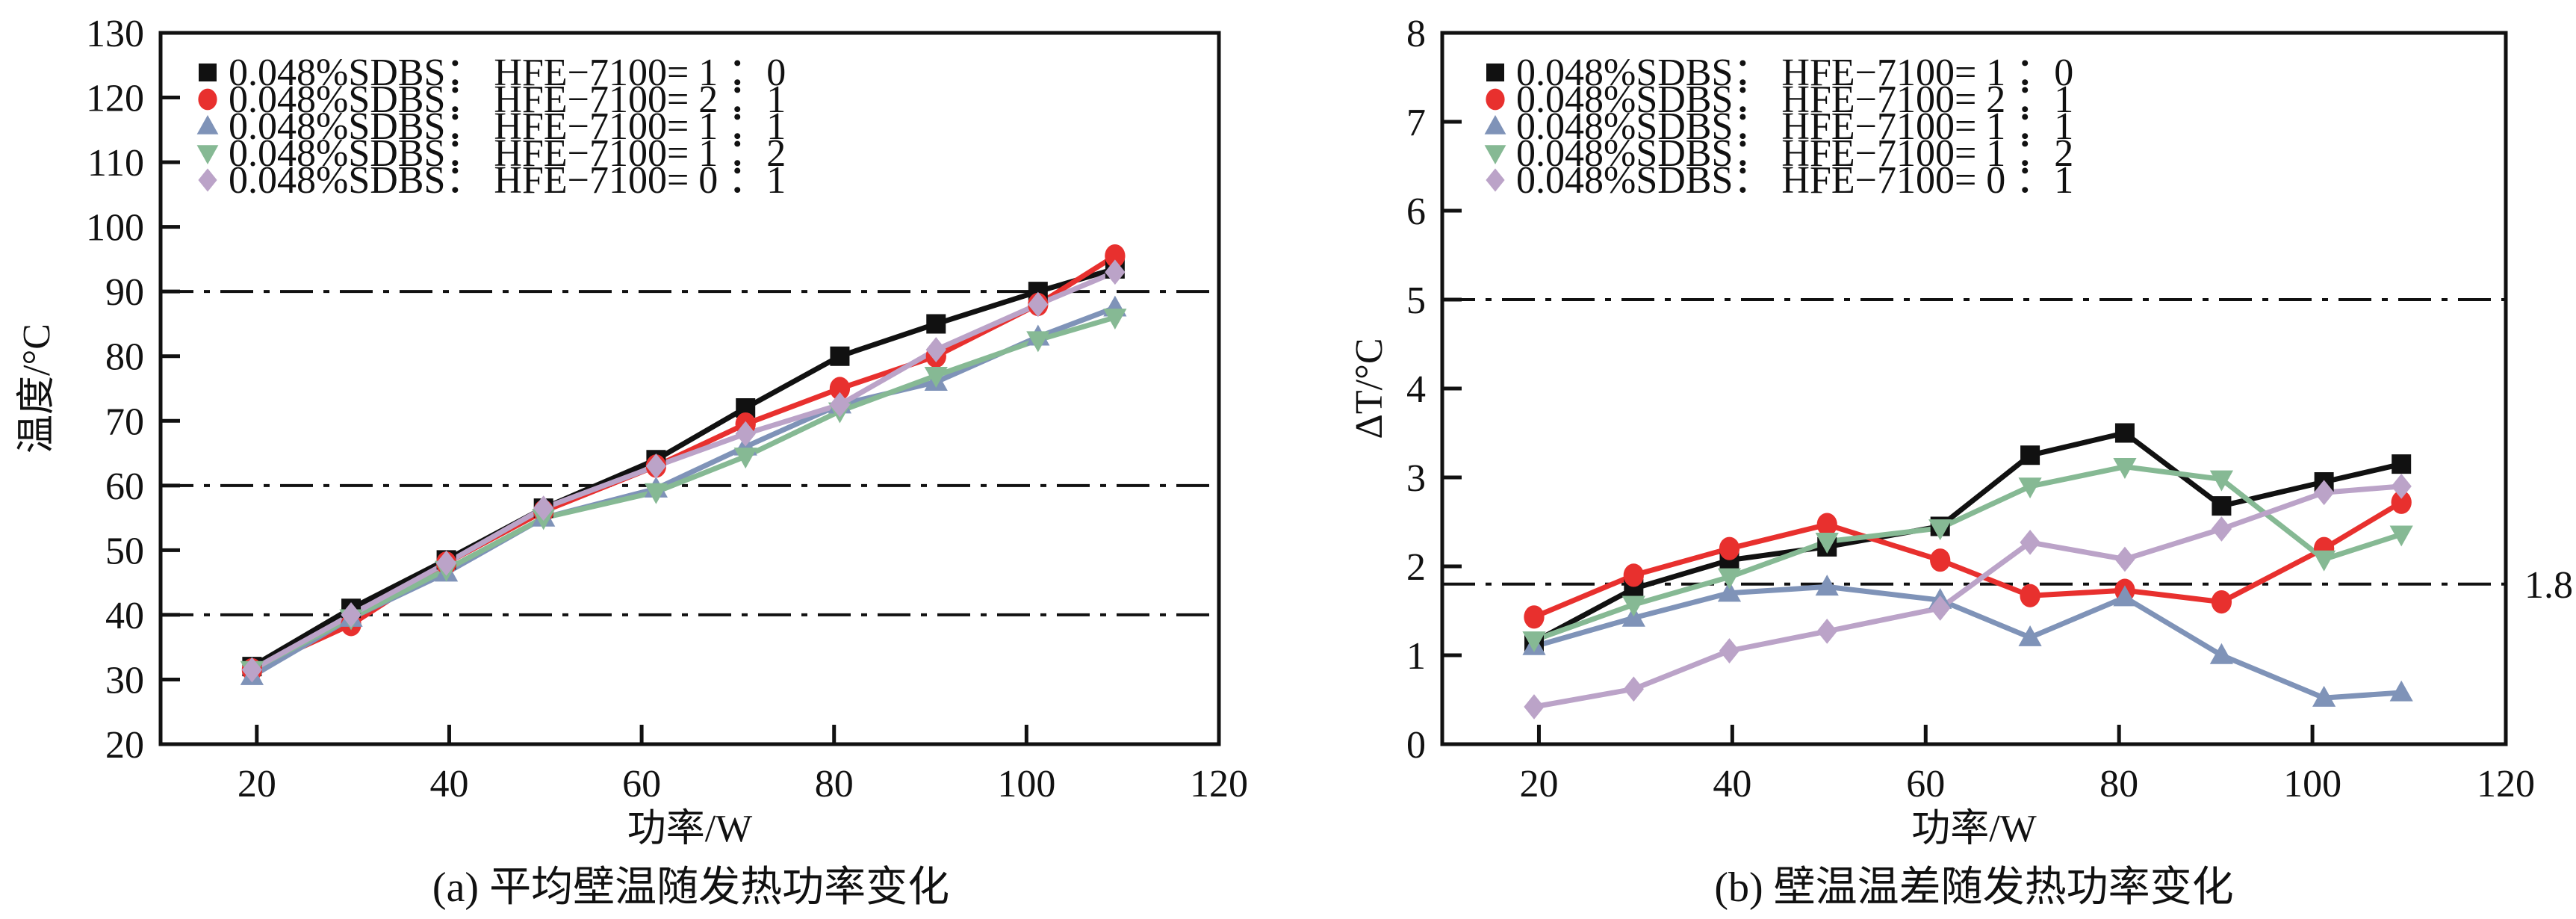  Describe the element at coordinates (2548, 585) in the screenshot. I see `reference-line-label: 1.8` at that location.